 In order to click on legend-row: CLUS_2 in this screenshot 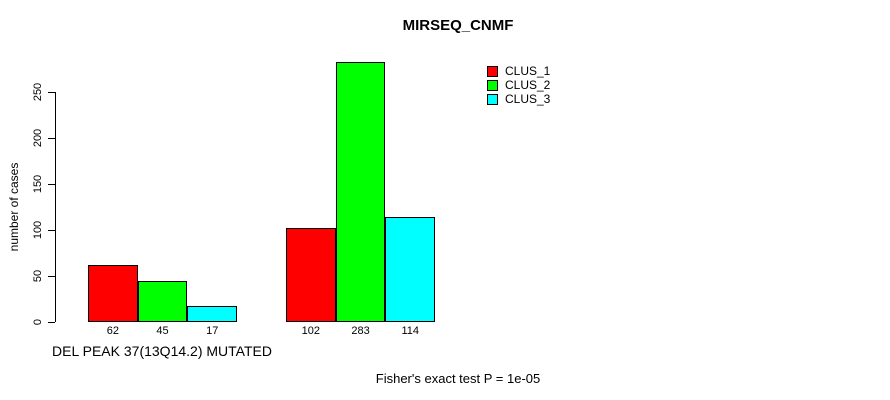, I will do `click(518, 85)`.